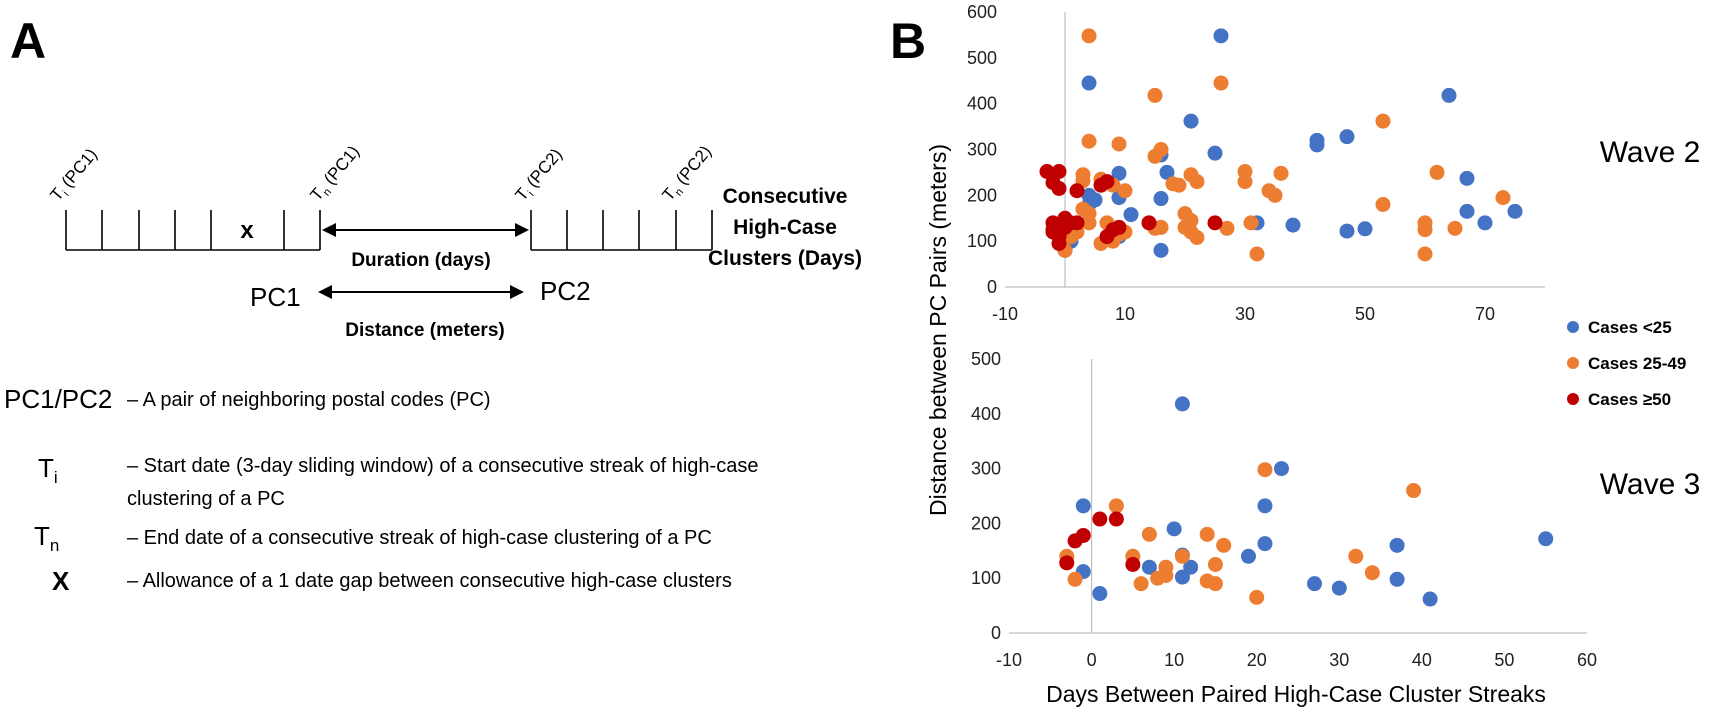 This screenshot has width=1736, height=714. I want to click on legend-item-cases-25-49: Cases 25-49, so click(1626, 363).